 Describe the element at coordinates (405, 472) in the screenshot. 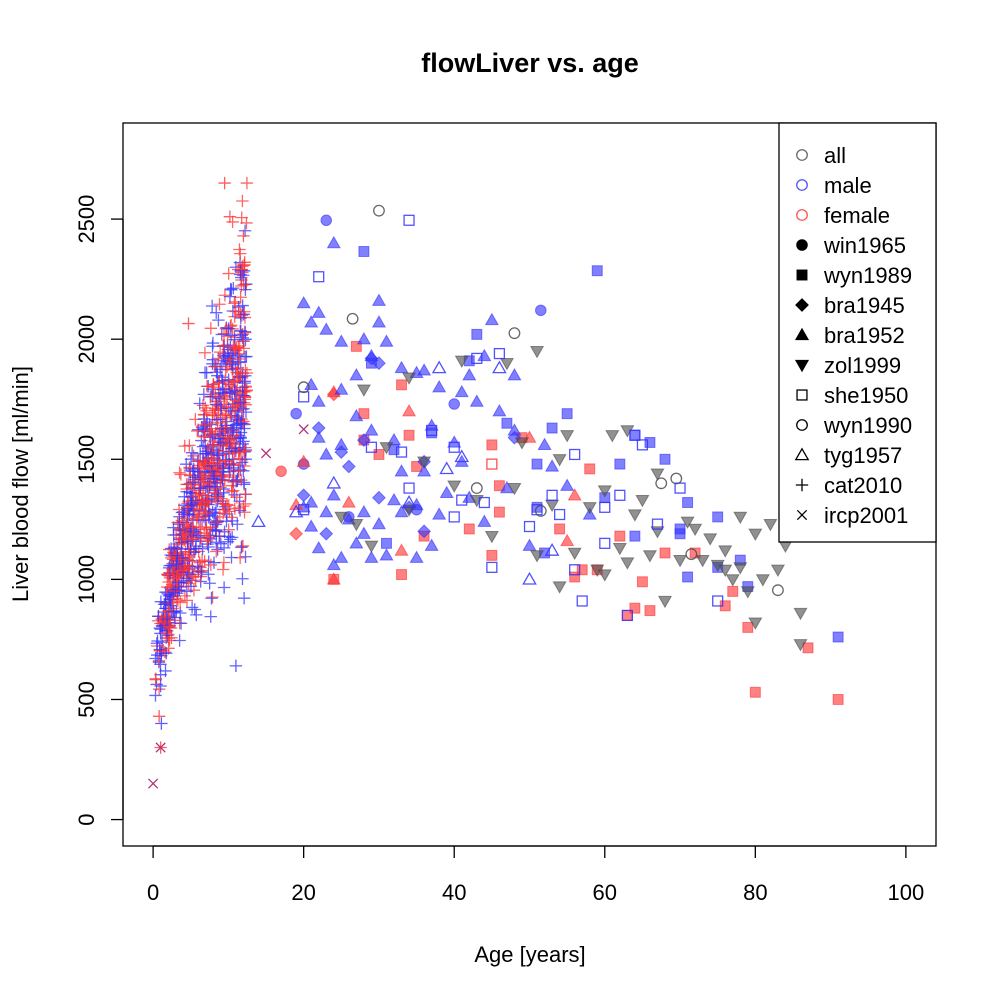

I see `series-tyg1957` at that location.